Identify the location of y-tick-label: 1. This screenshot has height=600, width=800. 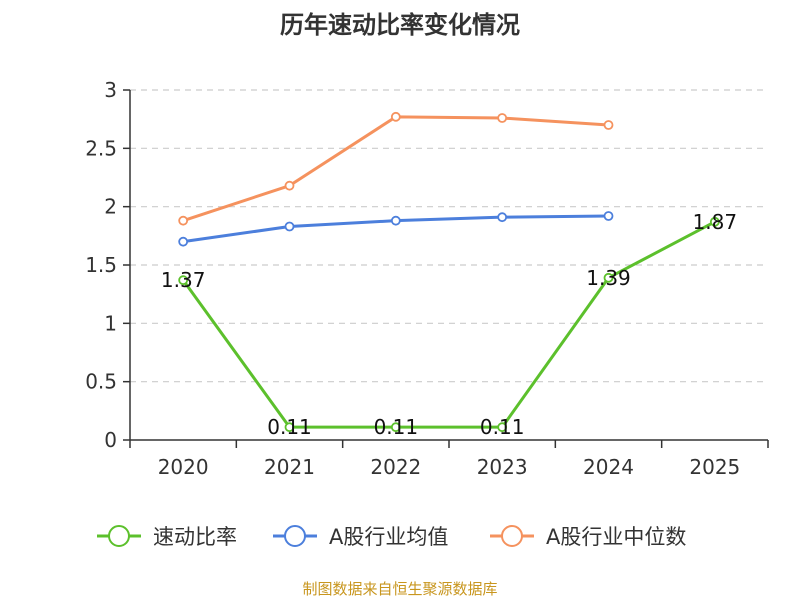
(110, 323).